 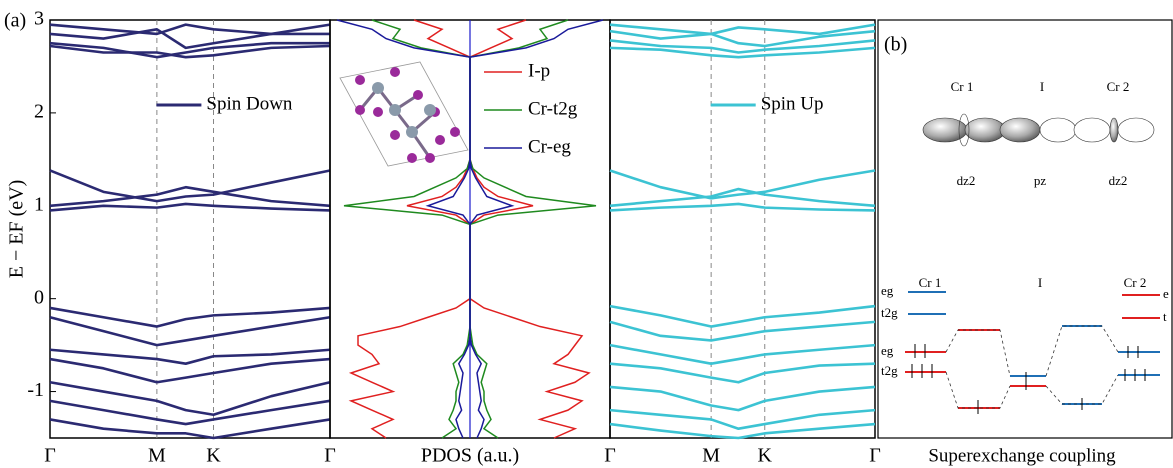 I want to click on y-axis-label: E − EF (eV), so click(x=17, y=229).